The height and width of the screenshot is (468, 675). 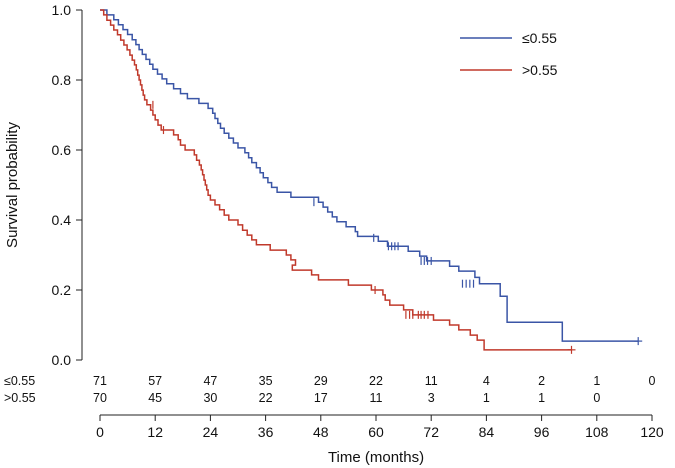 What do you see at coordinates (67, 185) in the screenshot?
I see `y-axis: 0.0 0.2 0.4 0.6 0.8 1.0` at bounding box center [67, 185].